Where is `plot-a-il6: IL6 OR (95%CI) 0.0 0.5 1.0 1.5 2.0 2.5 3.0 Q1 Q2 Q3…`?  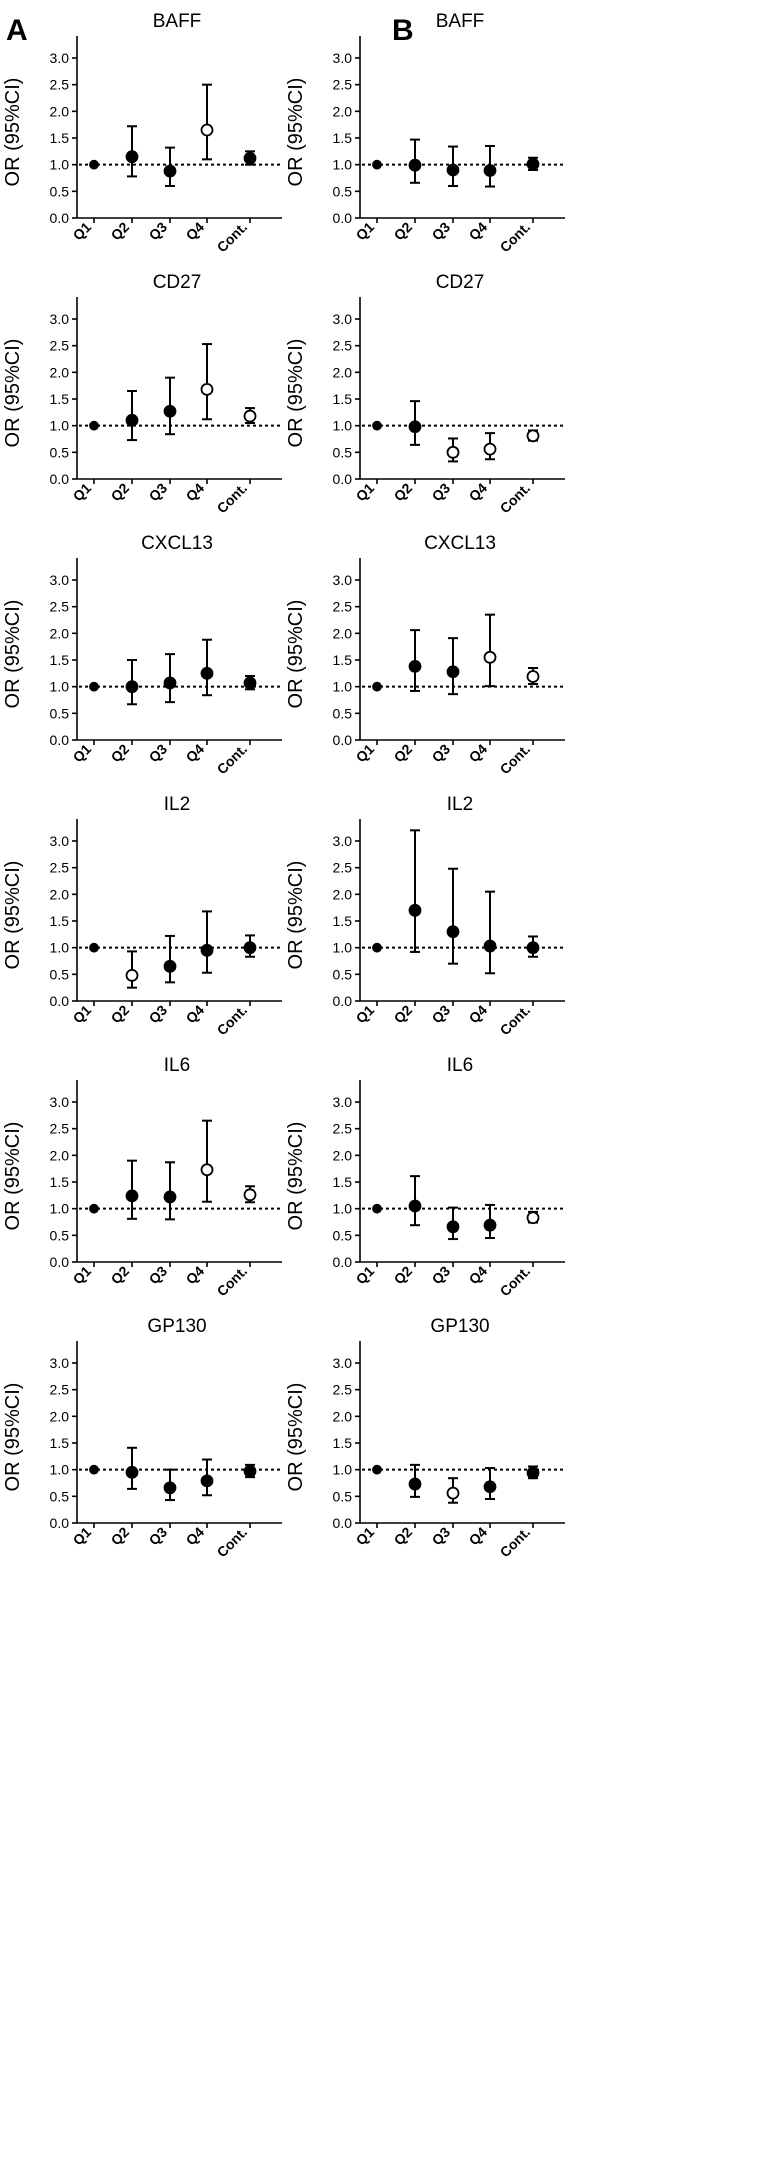
plot-a-il6: IL6 OR (95%CI) 0.0 0.5 1.0 1.5 2.0 2.5 3.0 Q1 Q2 Q3… is located at coordinates (142, 1177).